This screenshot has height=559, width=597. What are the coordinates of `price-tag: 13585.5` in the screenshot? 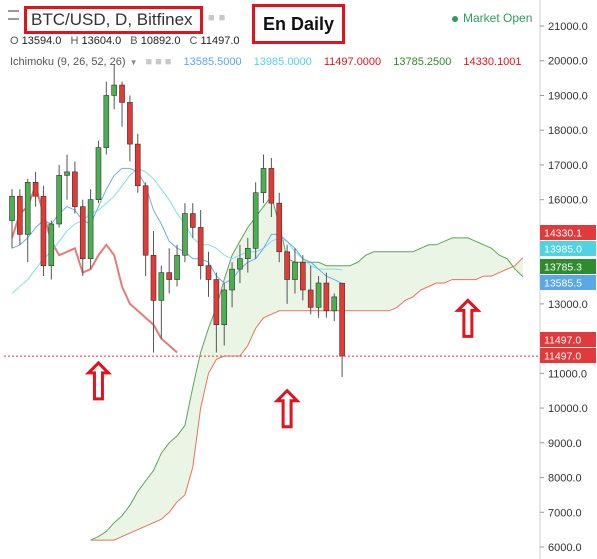 It's located at (568, 282).